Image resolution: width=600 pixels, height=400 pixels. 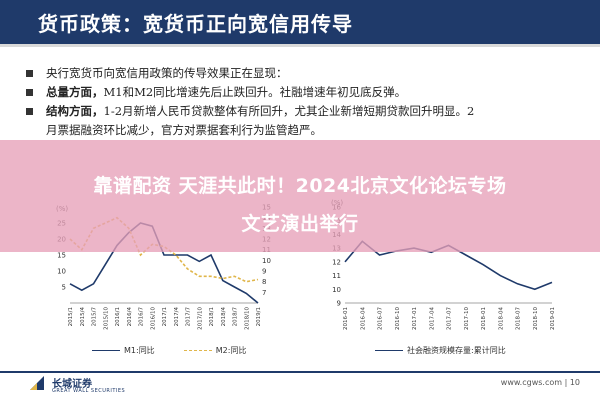 I want to click on x-tick-label: 2017/7, so click(x=189, y=317).